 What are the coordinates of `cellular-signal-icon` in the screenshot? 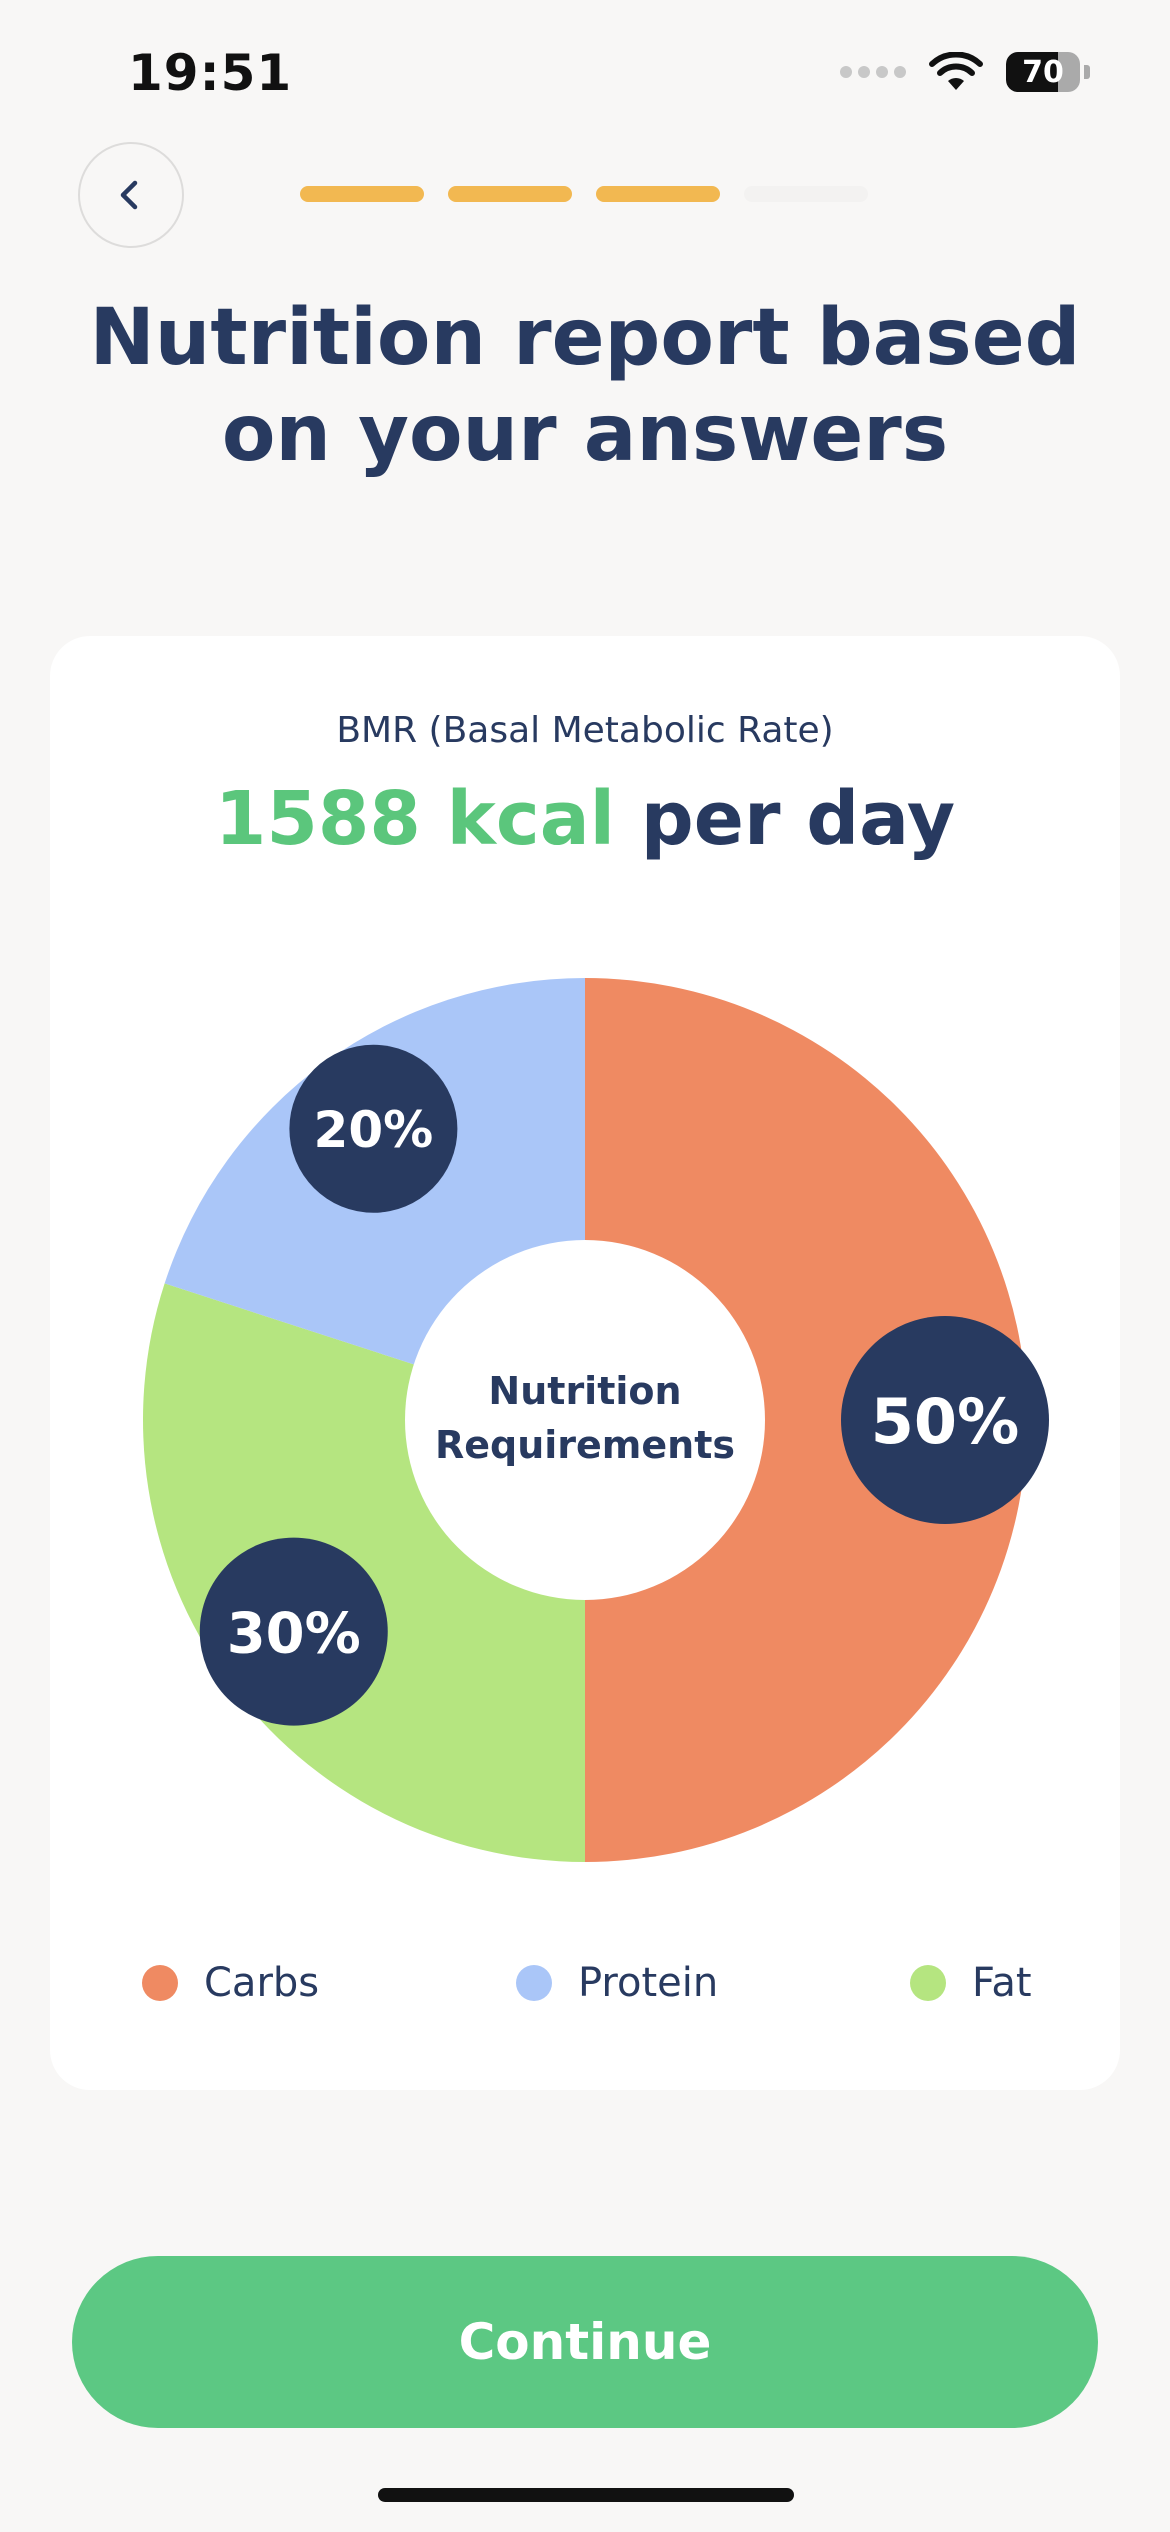 It's located at (873, 72).